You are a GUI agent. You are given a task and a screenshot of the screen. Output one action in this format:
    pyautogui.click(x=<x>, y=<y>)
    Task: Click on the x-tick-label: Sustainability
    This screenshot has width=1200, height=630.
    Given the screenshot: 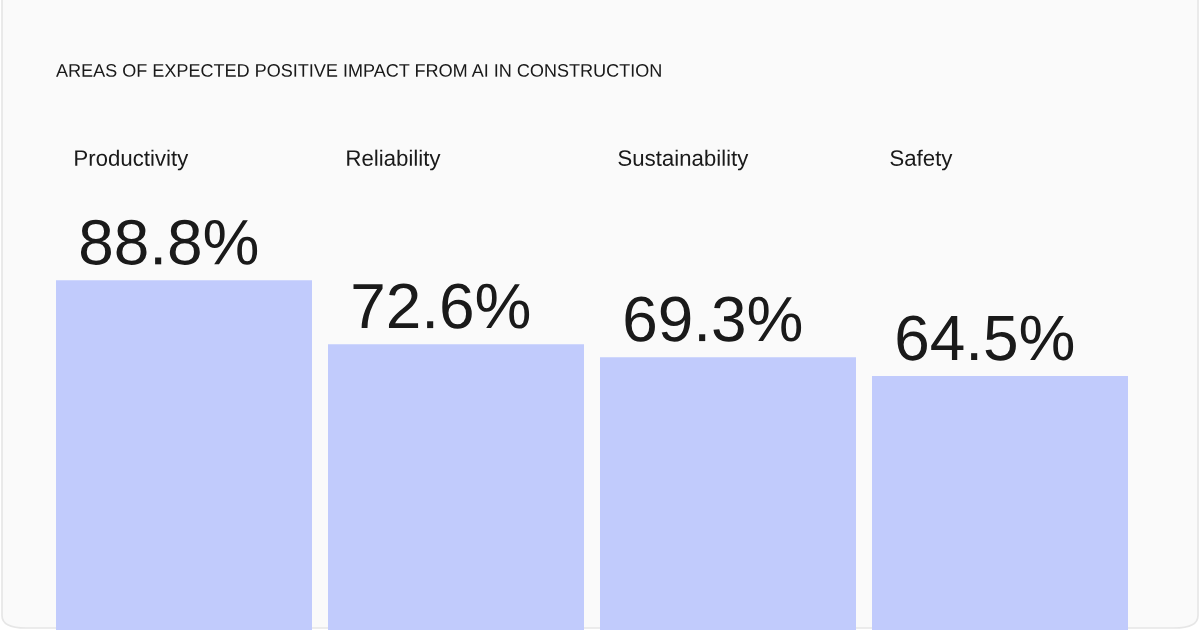 What is the action you would take?
    pyautogui.click(x=683, y=160)
    